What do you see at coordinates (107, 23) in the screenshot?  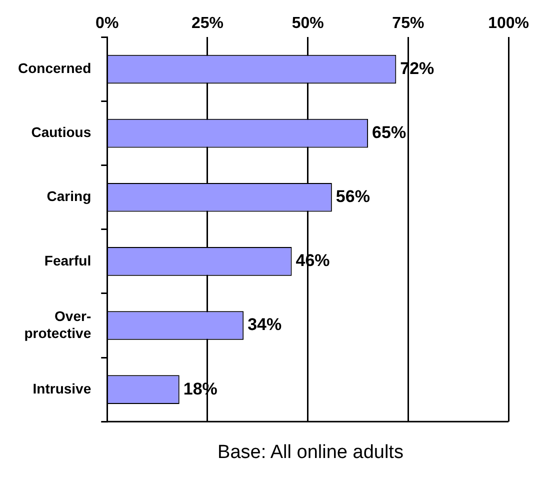 I see `x-tick-label: 0%` at bounding box center [107, 23].